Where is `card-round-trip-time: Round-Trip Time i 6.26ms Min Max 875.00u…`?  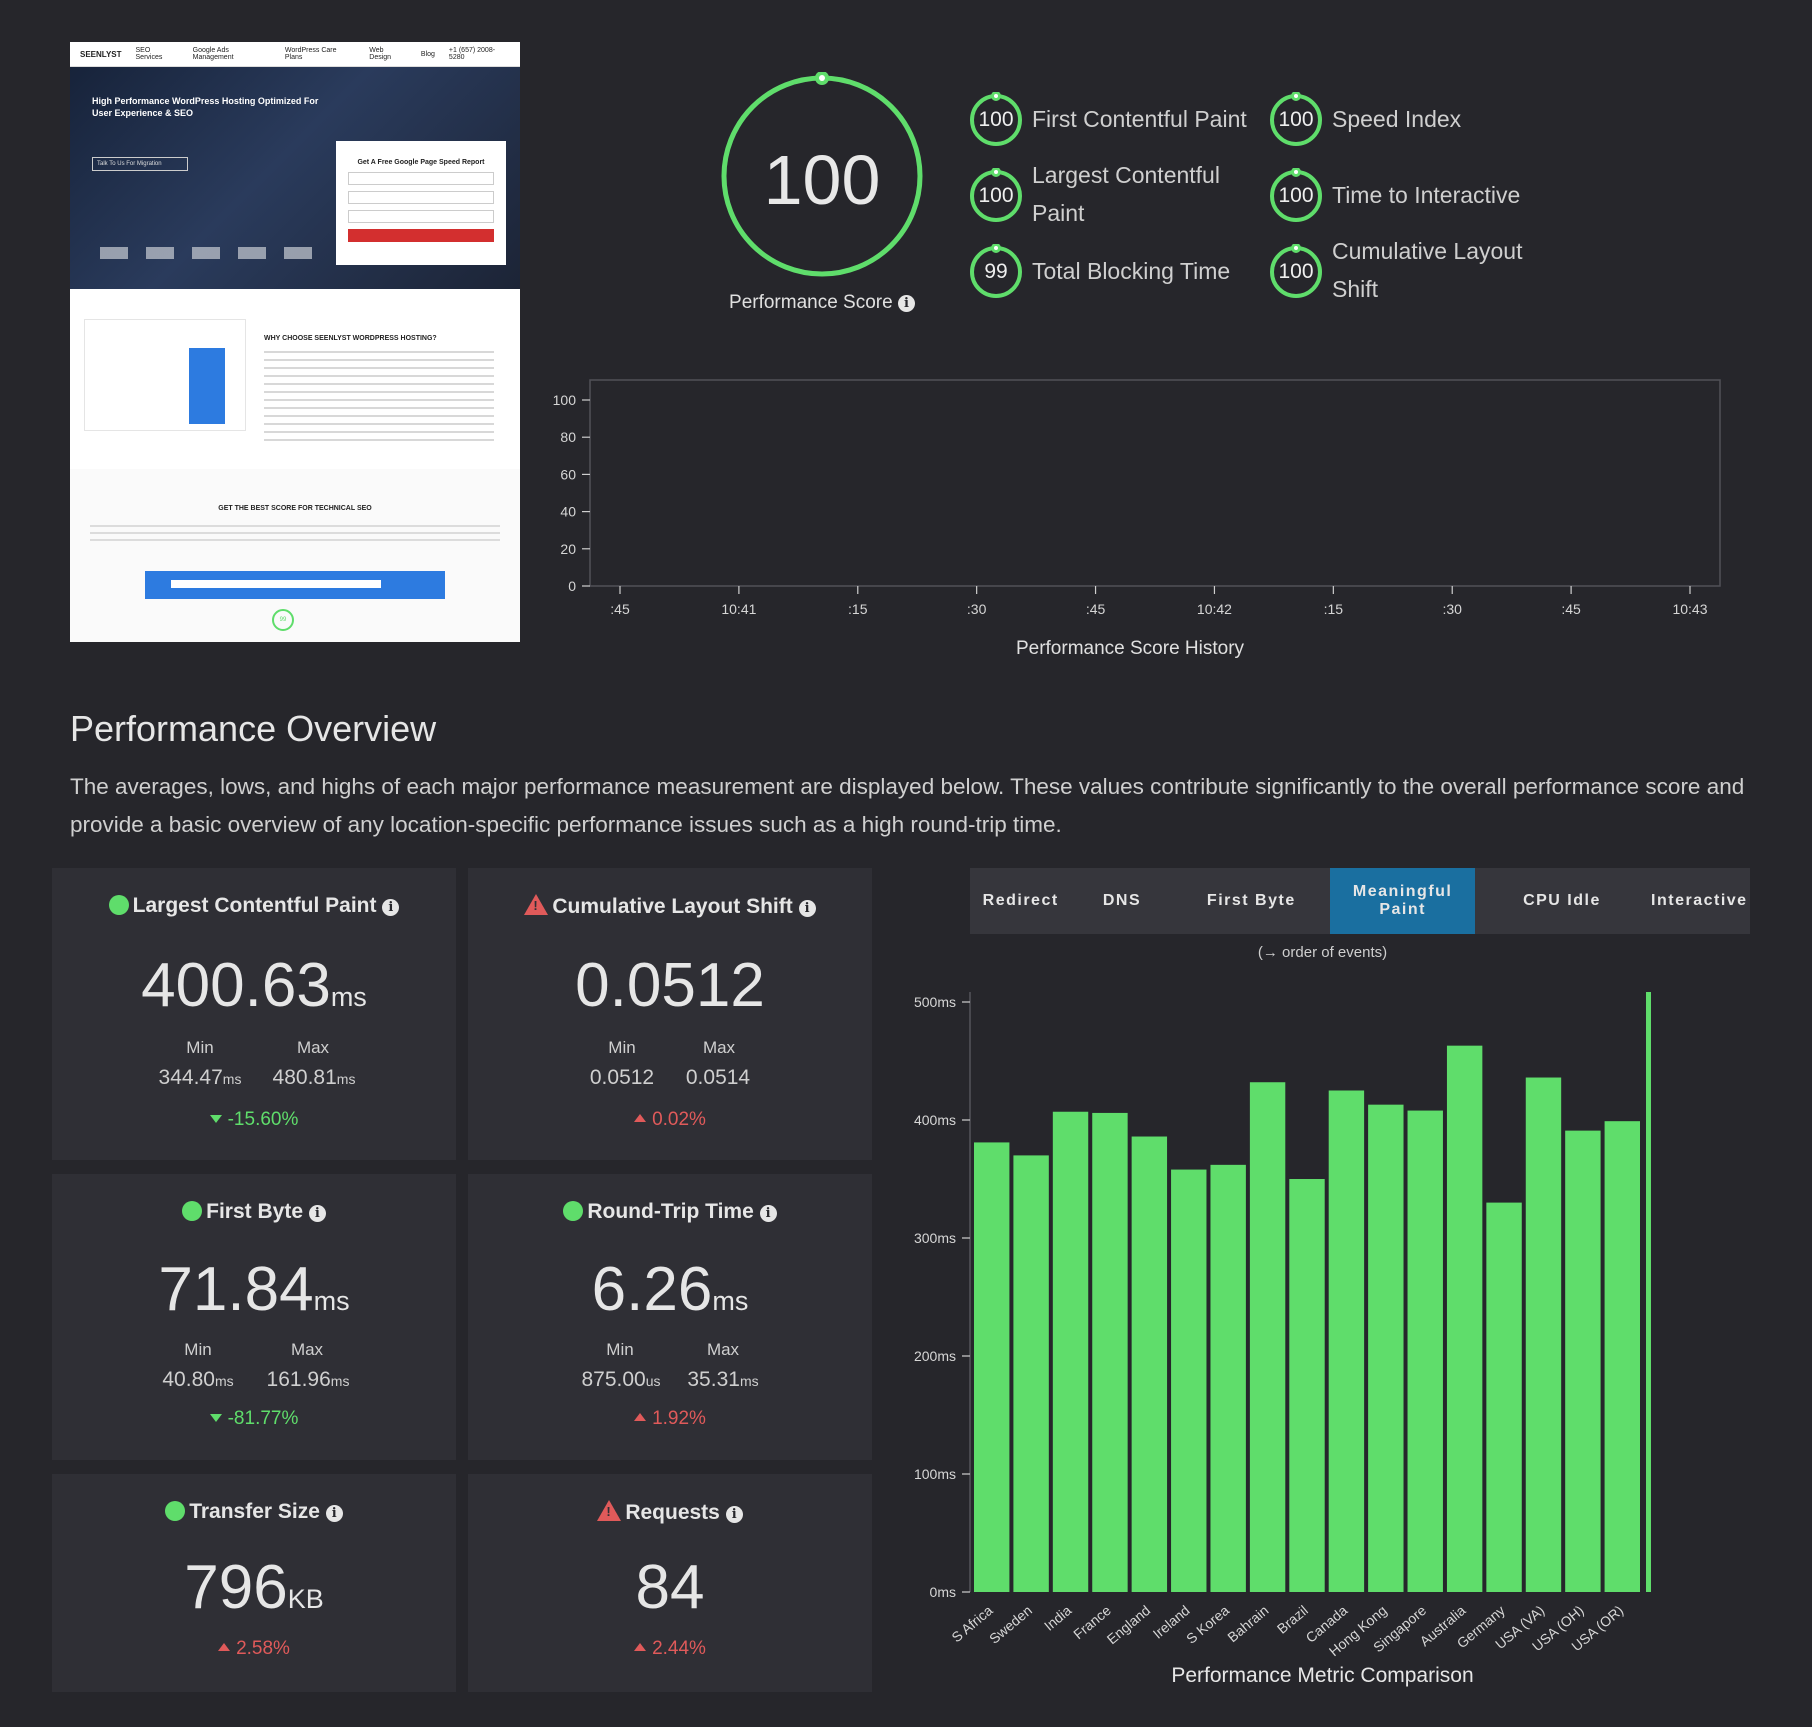
card-round-trip-time: Round-Trip Time i 6.26ms Min Max 875.00u… is located at coordinates (670, 1317).